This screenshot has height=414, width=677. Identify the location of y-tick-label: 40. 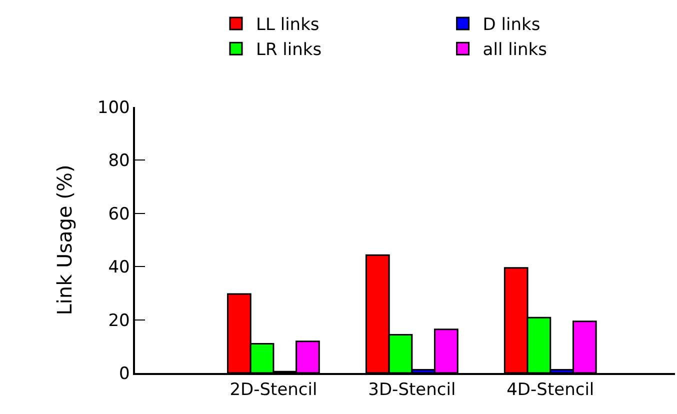
(119, 268).